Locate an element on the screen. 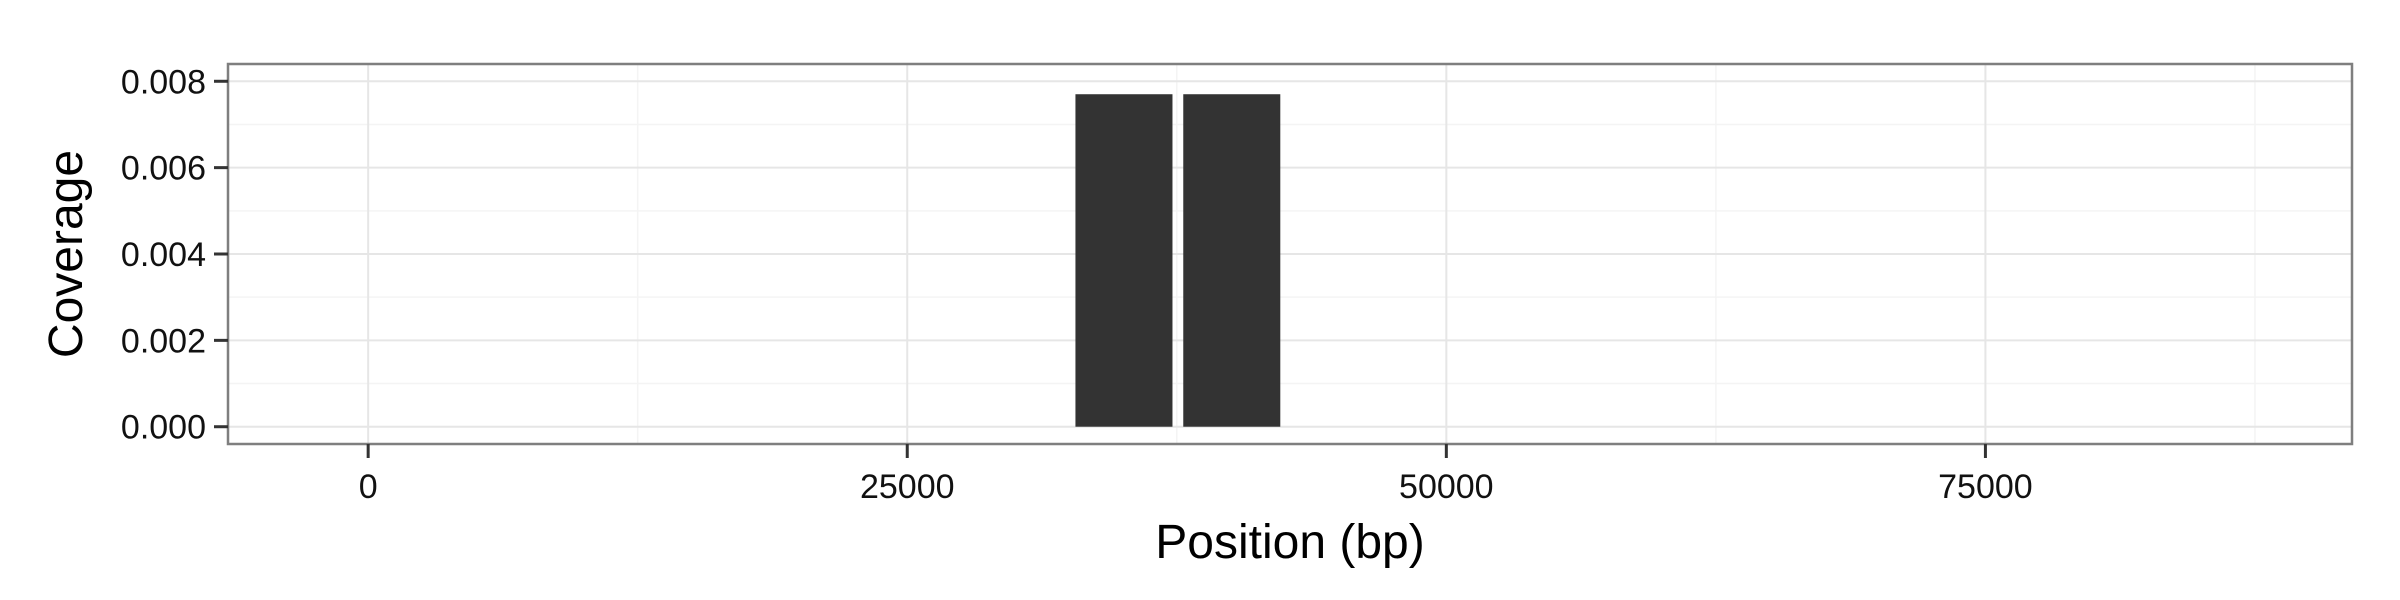 Image resolution: width=2400 pixels, height=600 pixels. y-tick-label: 0.000 is located at coordinates (163, 428).